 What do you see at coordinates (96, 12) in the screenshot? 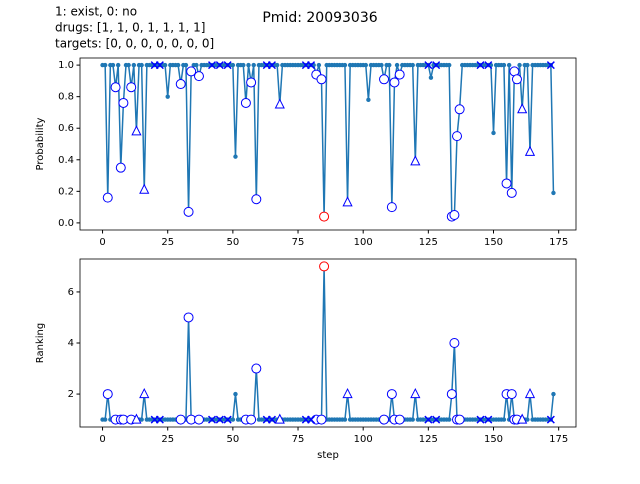
I see `annotation: 1: exist, 0: no` at bounding box center [96, 12].